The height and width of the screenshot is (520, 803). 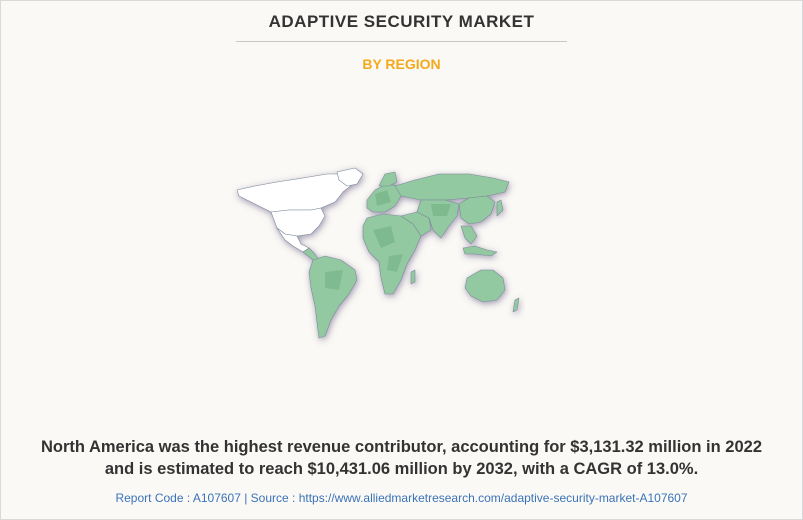 I want to click on title-divider, so click(x=401, y=41).